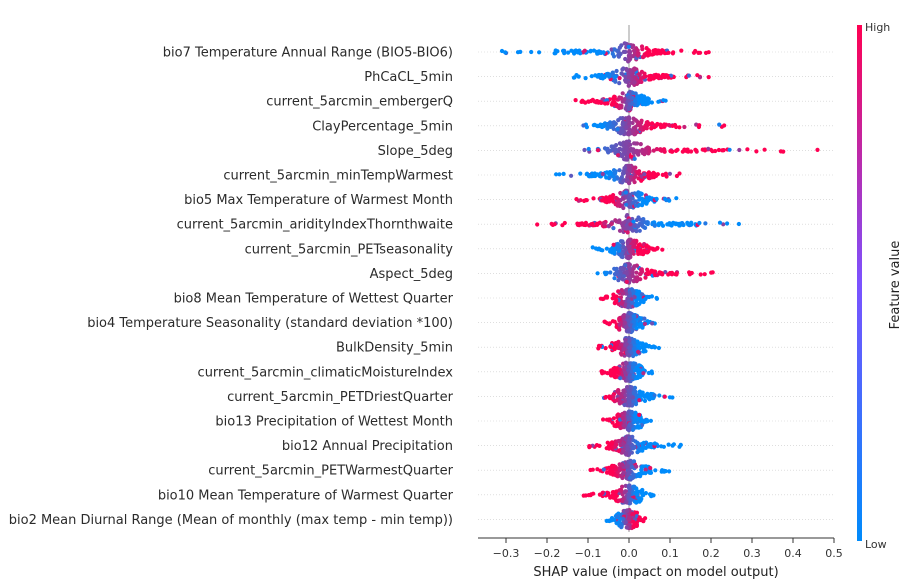  I want to click on feature-label: current_5arcmin_PETWarmestQuarter, so click(330, 471).